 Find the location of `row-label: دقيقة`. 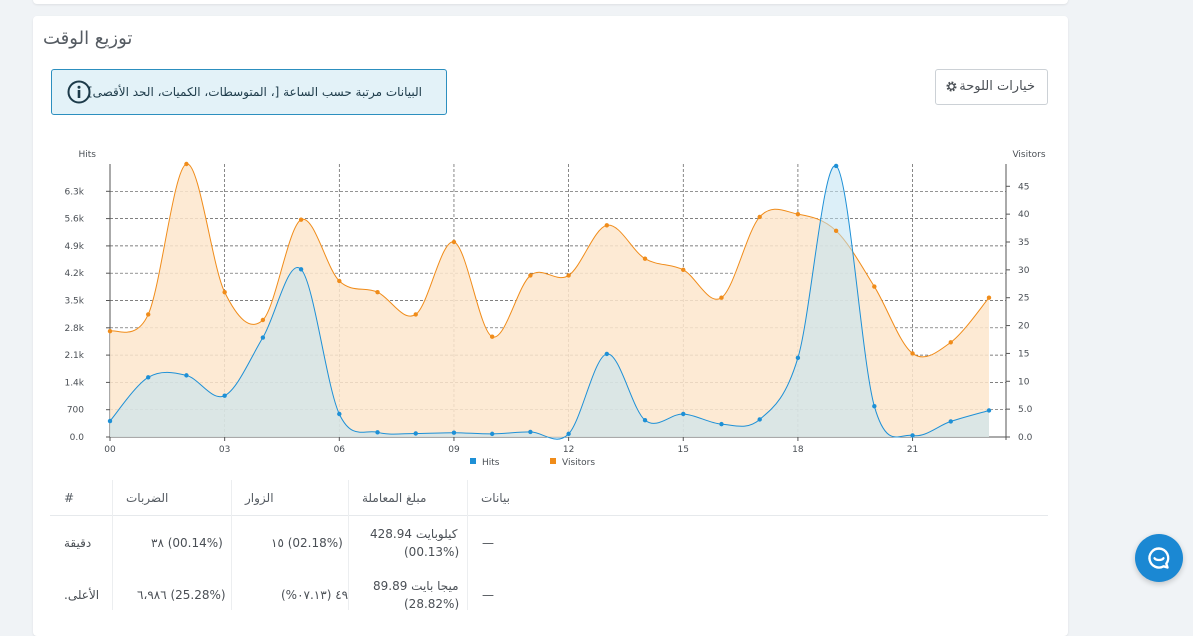

row-label: دقيقة is located at coordinates (78, 543).